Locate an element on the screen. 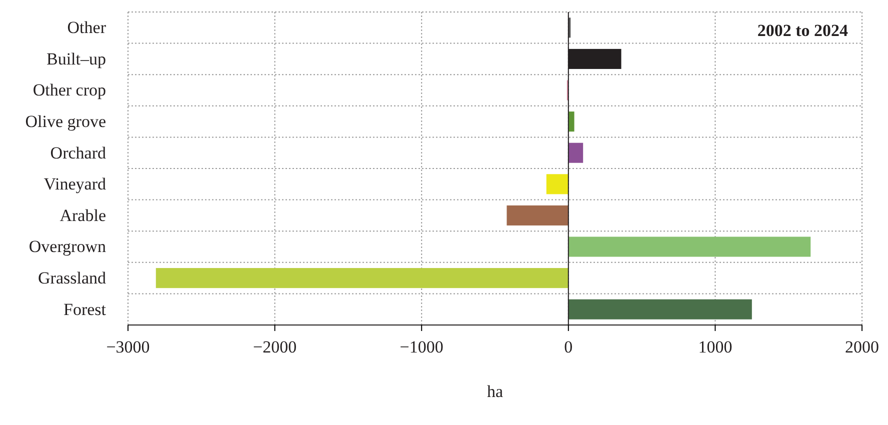  y-tick-label: Vineyard is located at coordinates (75, 184).